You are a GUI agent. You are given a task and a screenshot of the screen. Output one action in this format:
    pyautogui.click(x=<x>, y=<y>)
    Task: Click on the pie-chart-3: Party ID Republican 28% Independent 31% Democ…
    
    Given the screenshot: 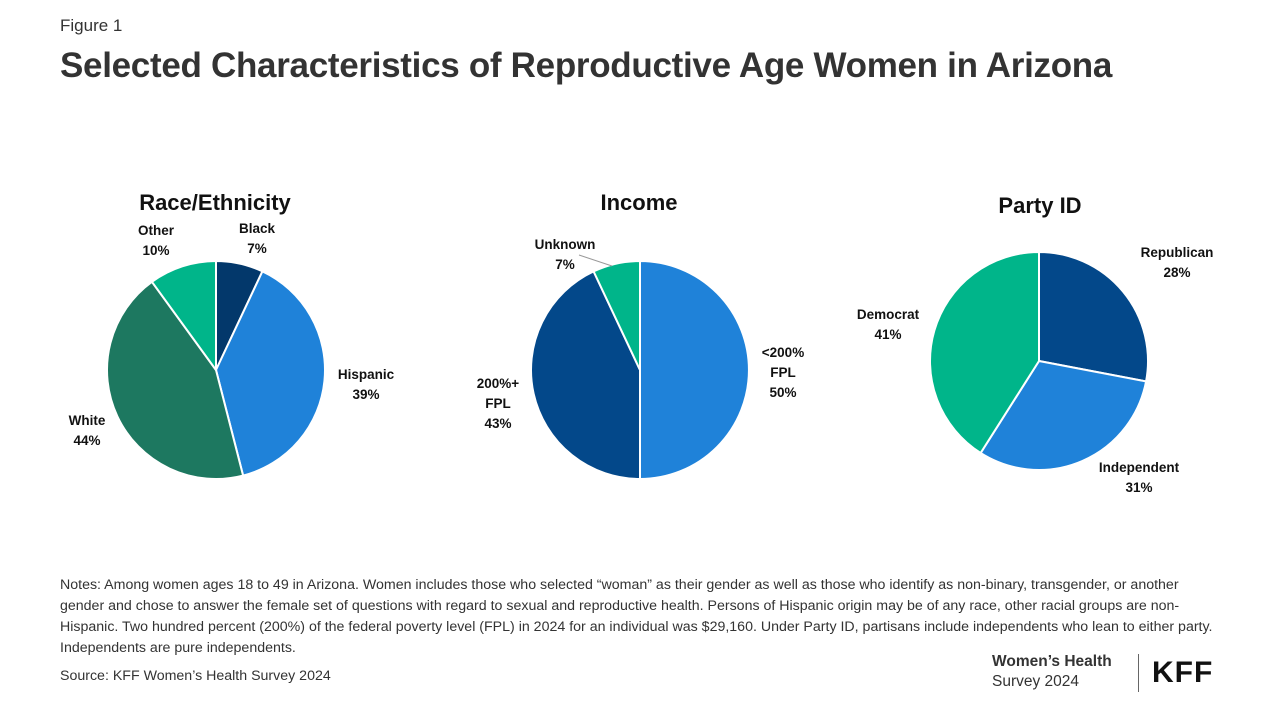 What is the action you would take?
    pyautogui.click(x=1035, y=344)
    